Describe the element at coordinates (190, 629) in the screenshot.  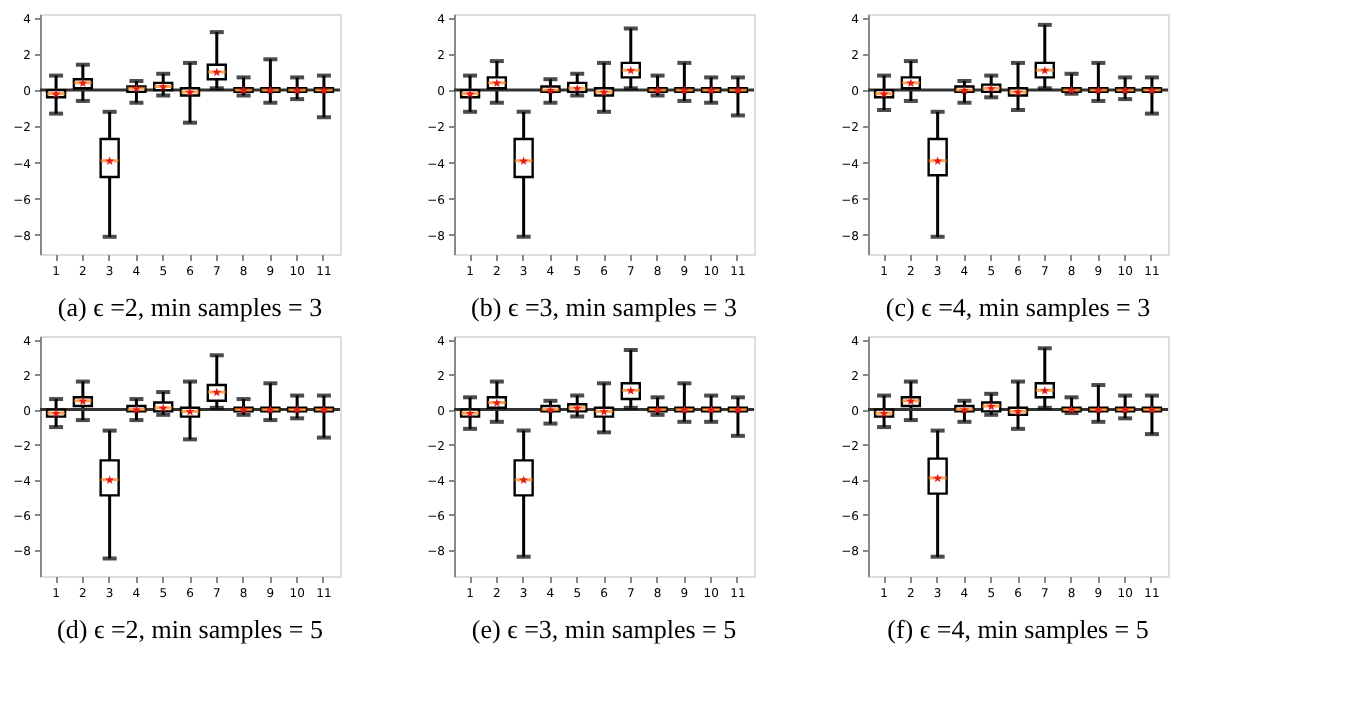
I see `text: (d) ϵ =2, min samples = 5` at that location.